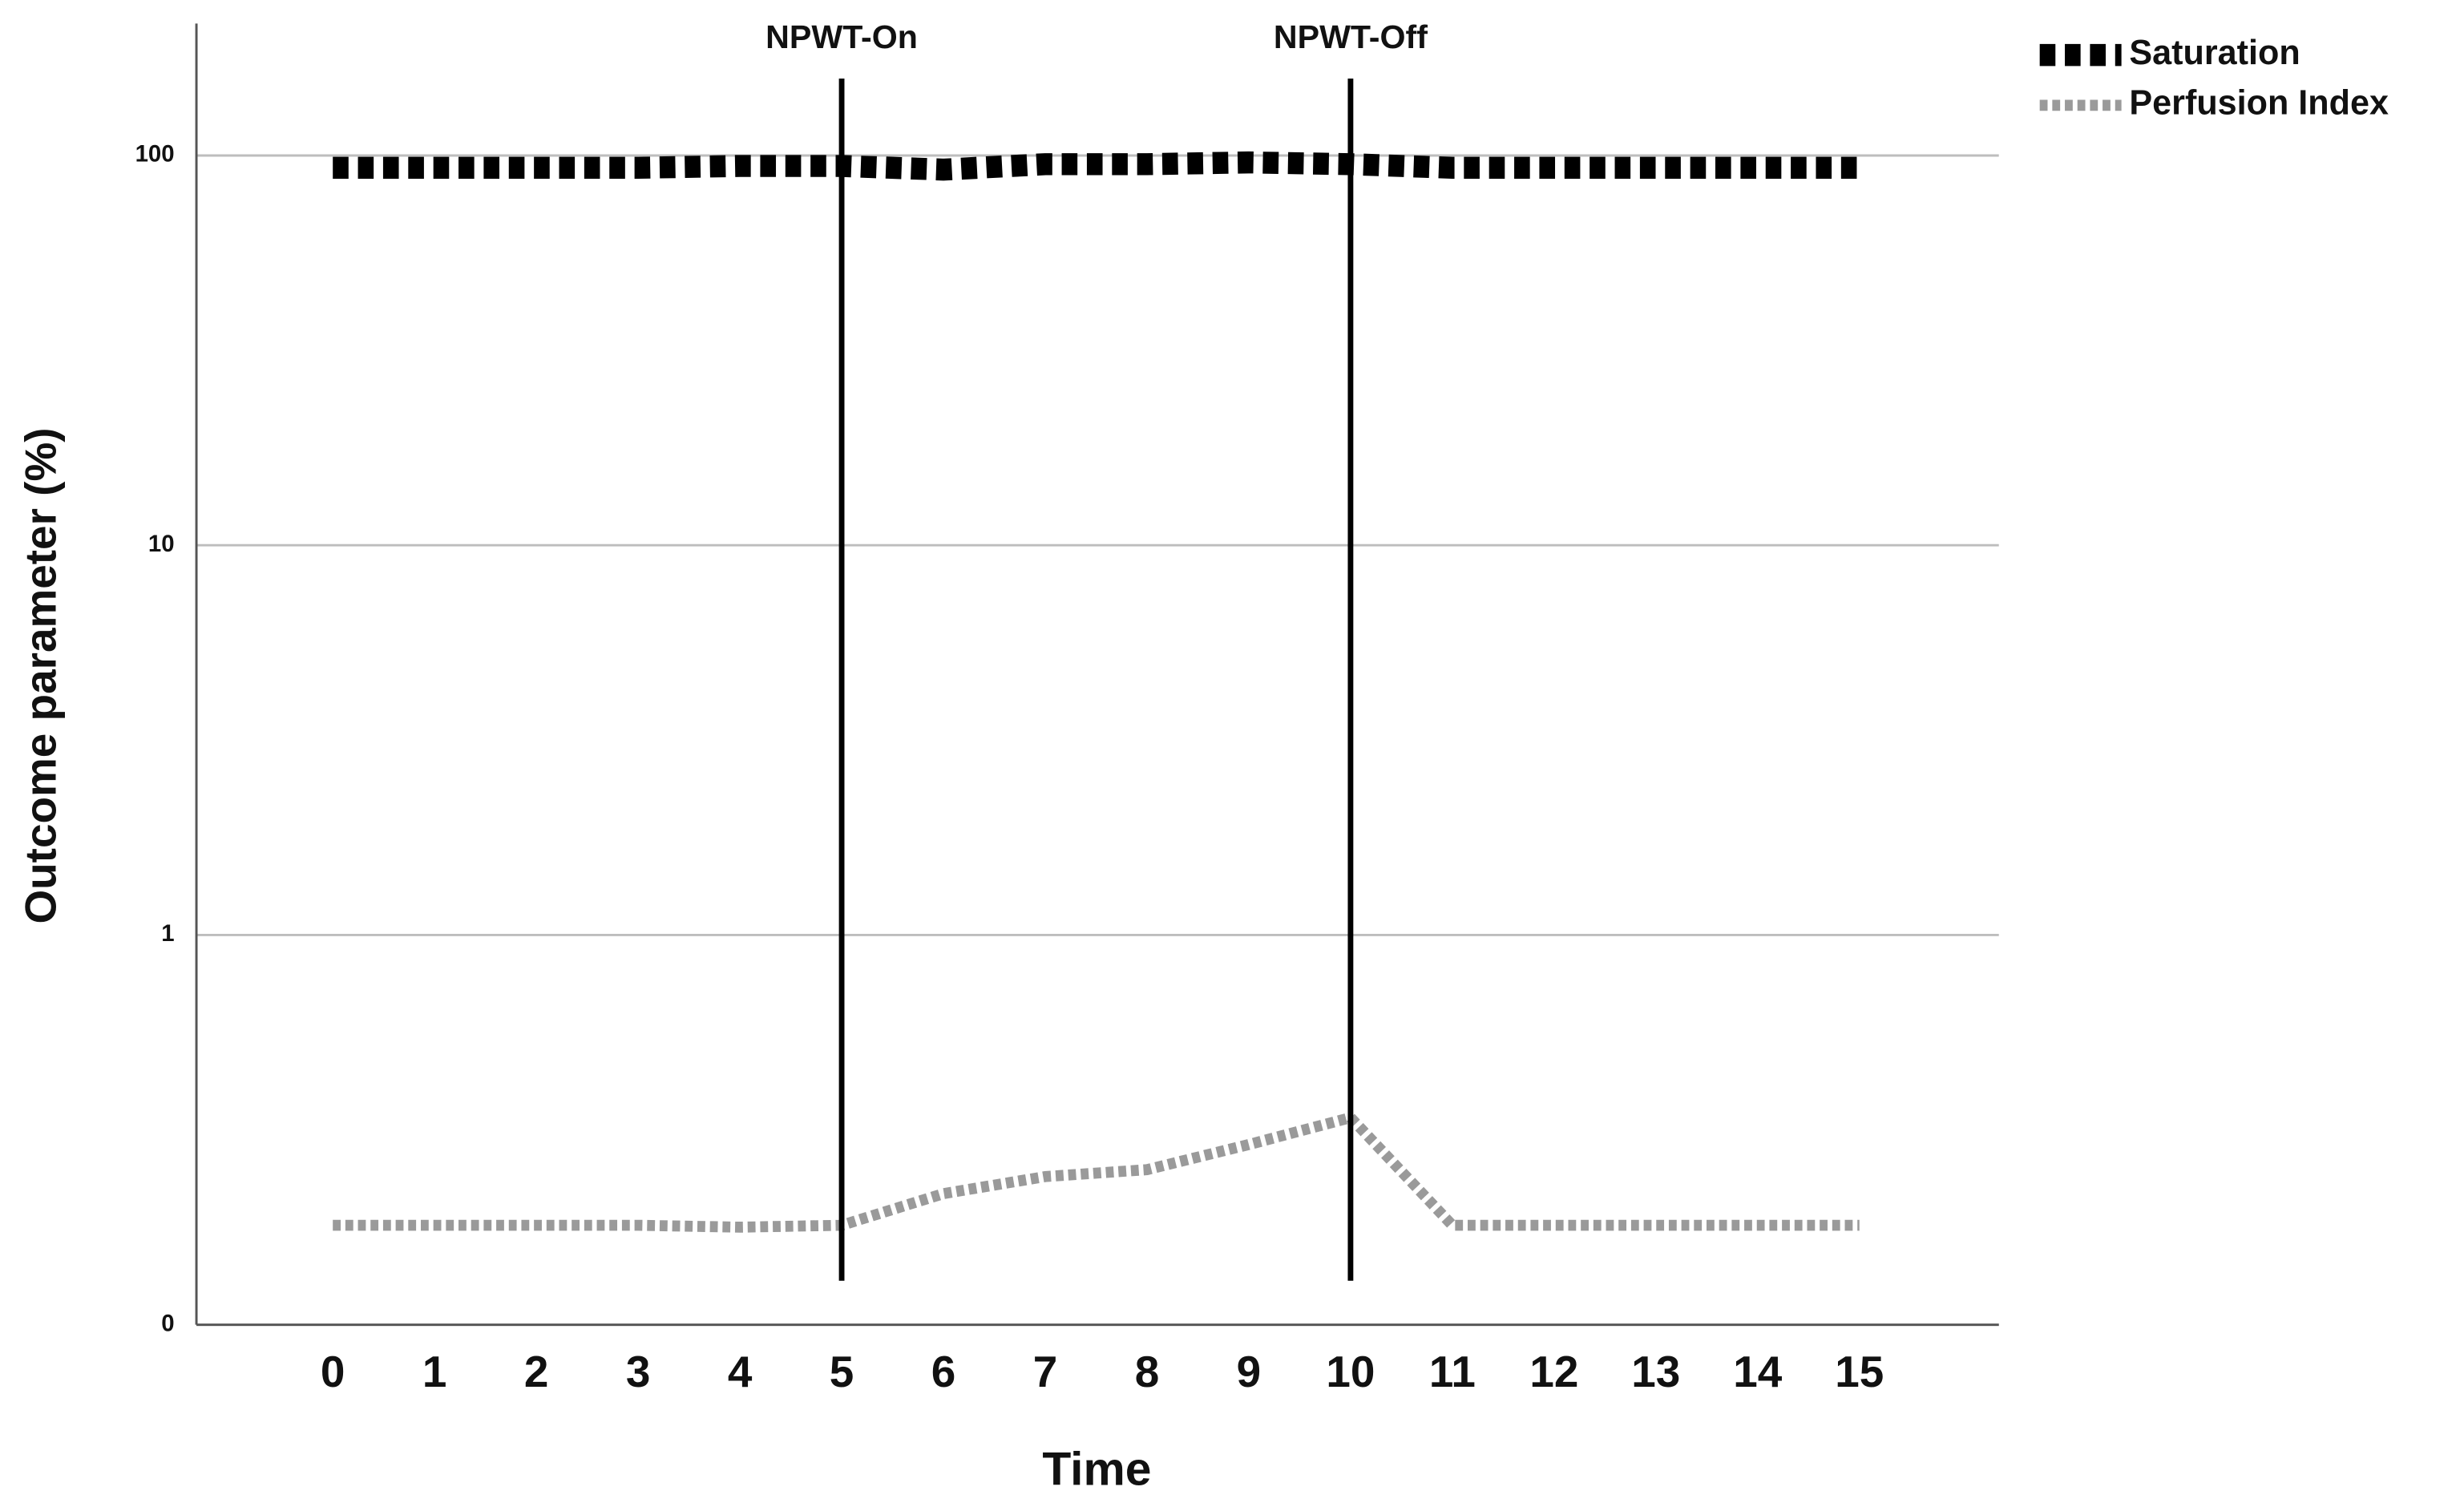 The image size is (2464, 1511). I want to click on x-tick-label: 6, so click(944, 1371).